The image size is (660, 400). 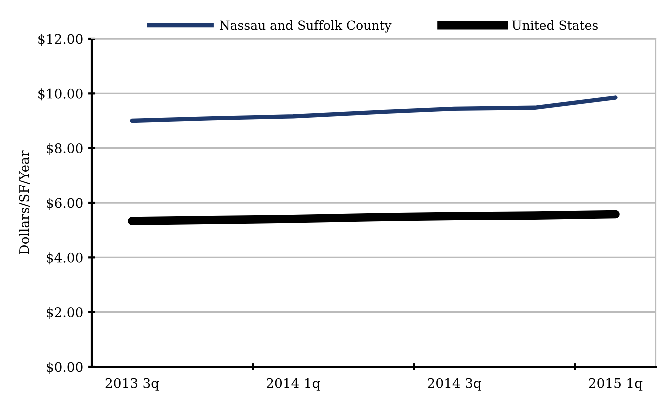 I want to click on y-tick-label: $0.00, so click(x=65, y=368).